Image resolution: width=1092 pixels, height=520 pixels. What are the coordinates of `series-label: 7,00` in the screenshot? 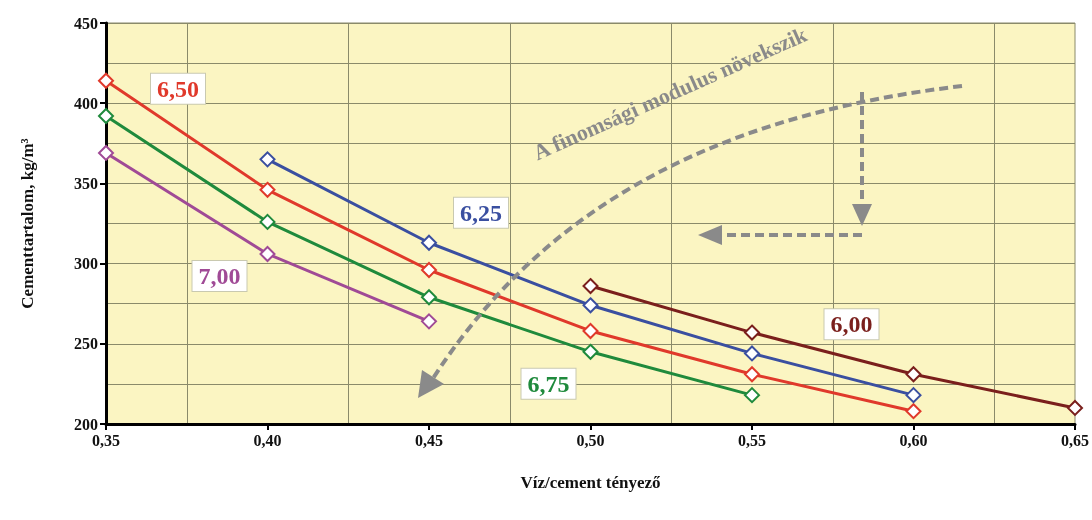 It's located at (219, 275).